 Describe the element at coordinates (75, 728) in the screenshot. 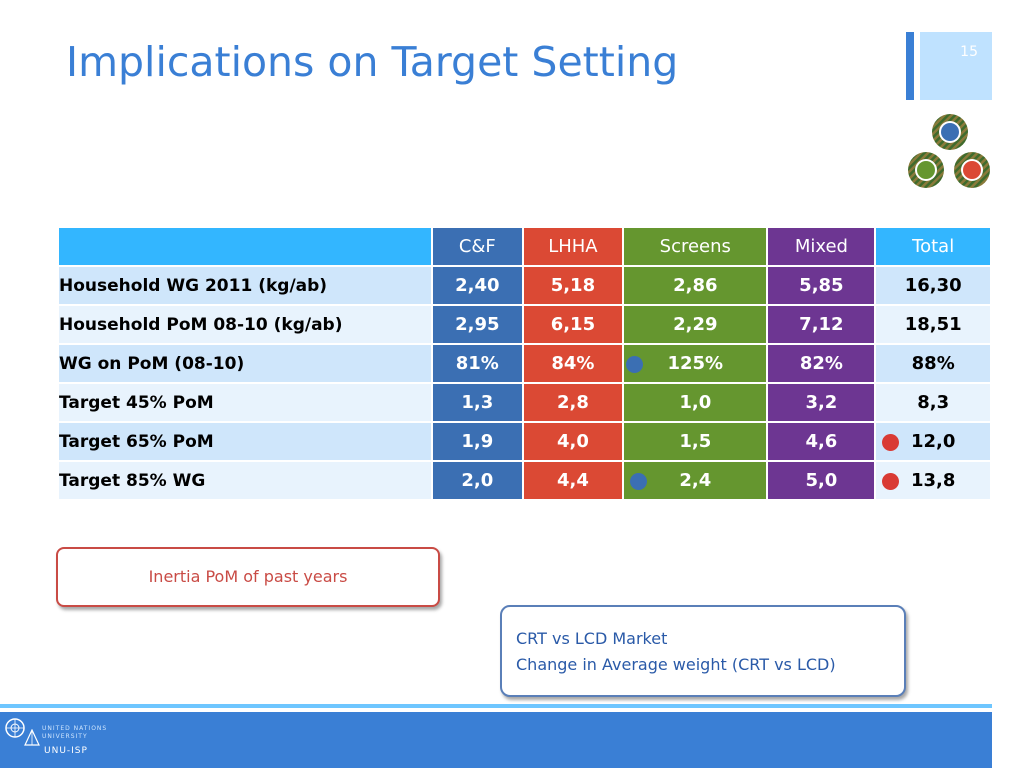

I see `footer-org-line1: UNITED NATIONS` at that location.